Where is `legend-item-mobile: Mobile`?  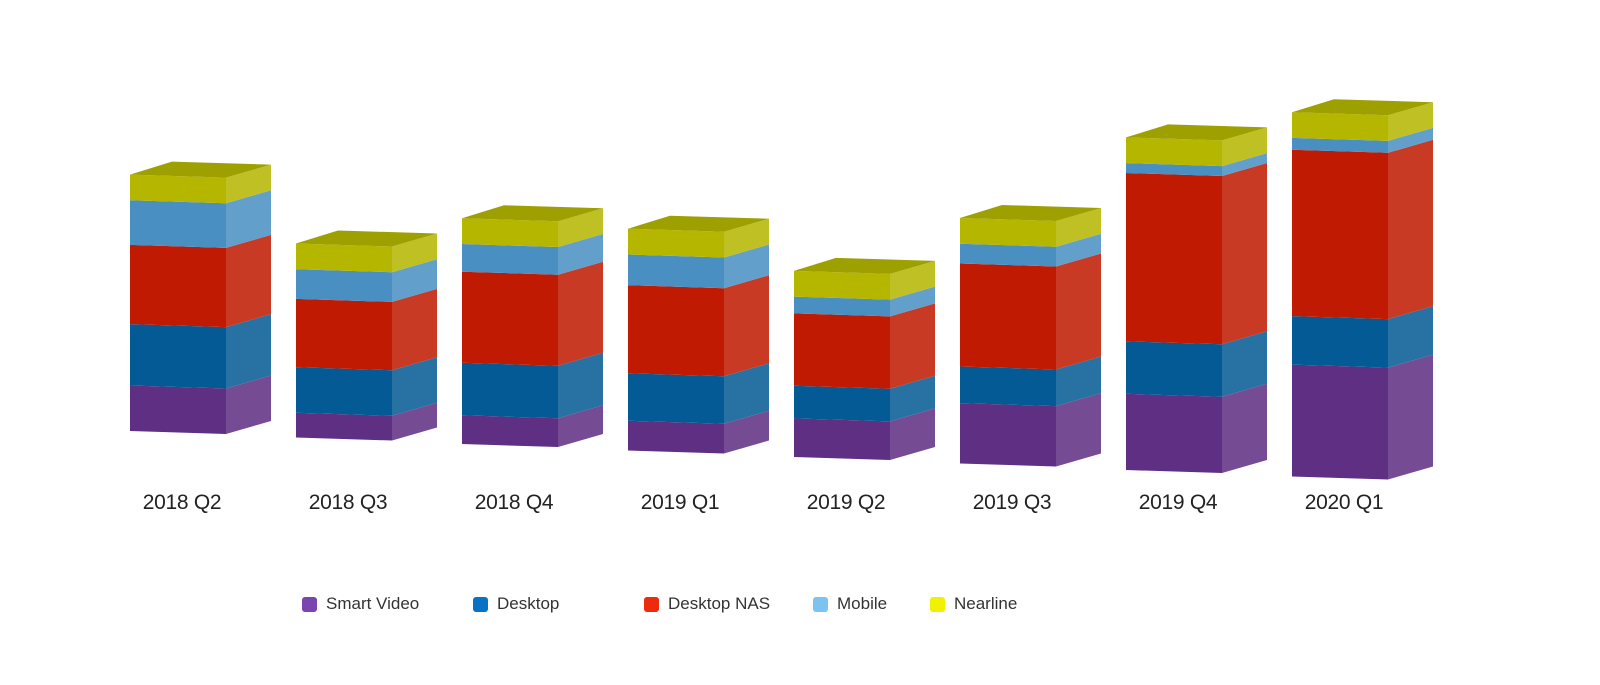 legend-item-mobile: Mobile is located at coordinates (850, 604).